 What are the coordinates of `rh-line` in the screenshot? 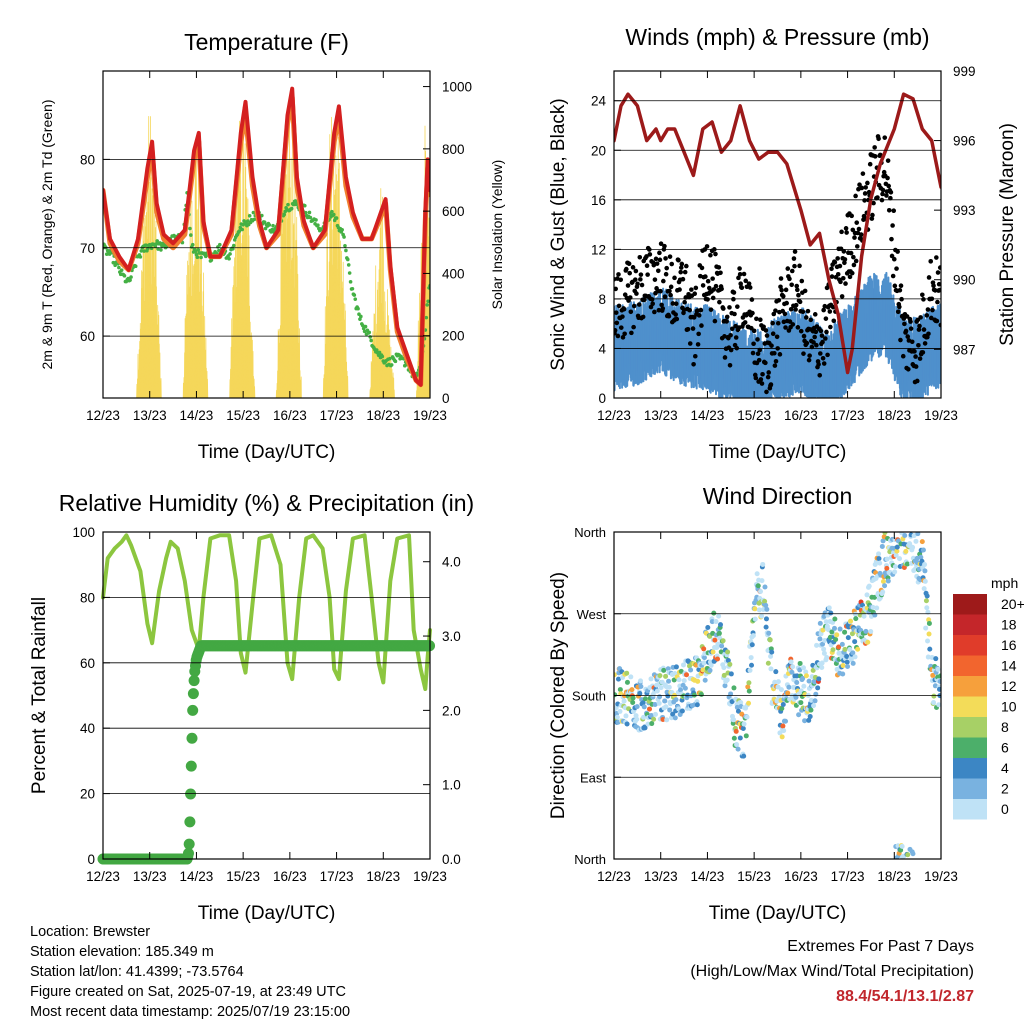 It's located at (266, 612).